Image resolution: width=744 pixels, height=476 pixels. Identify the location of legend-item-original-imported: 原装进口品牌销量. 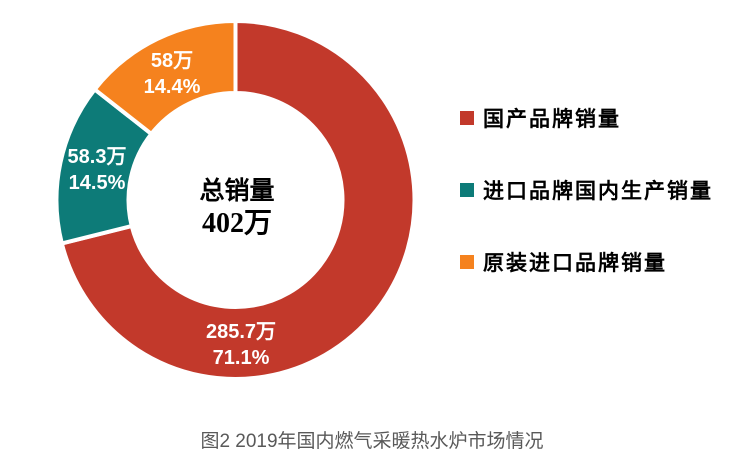
(563, 262).